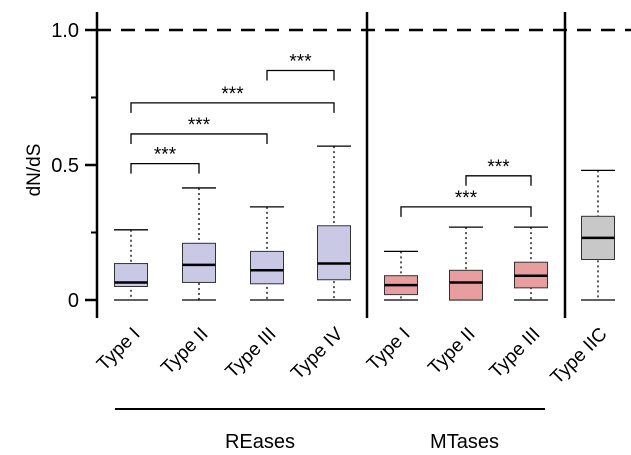 This screenshot has height=455, width=631. Describe the element at coordinates (330, 430) in the screenshot. I see `group-labels: REases MTases` at that location.